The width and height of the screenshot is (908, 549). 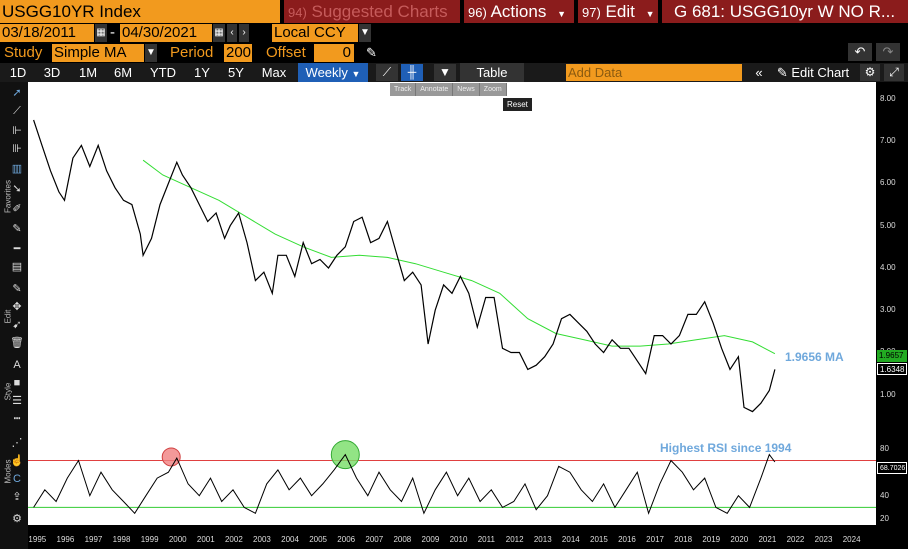 What do you see at coordinates (17, 497) in the screenshot?
I see `mode-export-icon: ⇪` at bounding box center [17, 497].